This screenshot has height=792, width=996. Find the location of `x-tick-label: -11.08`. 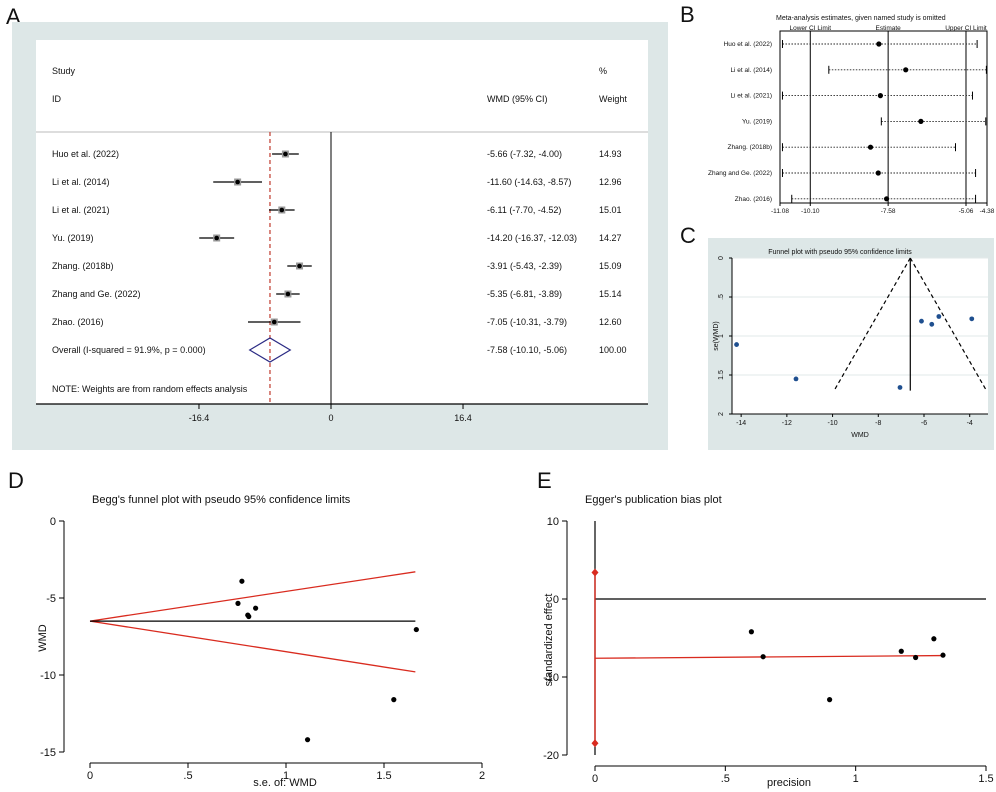

x-tick-label: -11.08 is located at coordinates (780, 211).